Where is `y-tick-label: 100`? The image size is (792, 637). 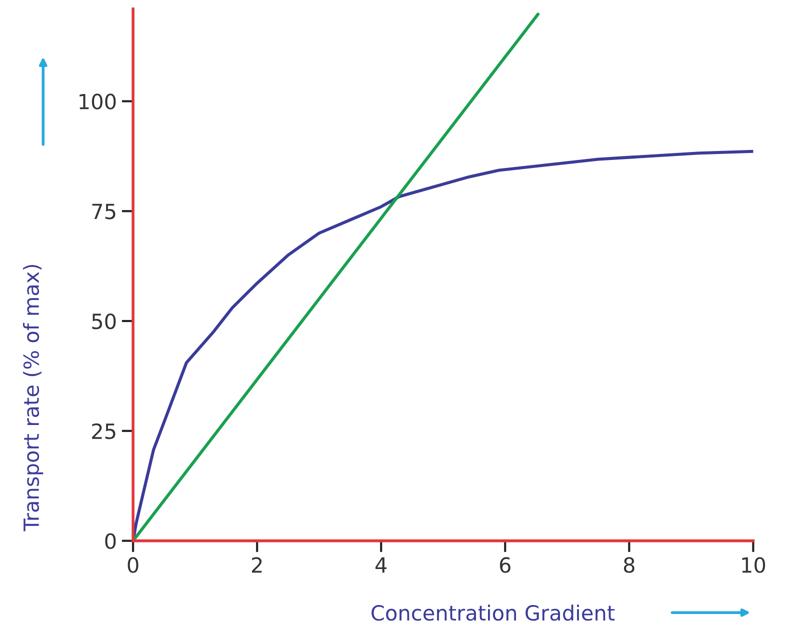
y-tick-label: 100 is located at coordinates (98, 102).